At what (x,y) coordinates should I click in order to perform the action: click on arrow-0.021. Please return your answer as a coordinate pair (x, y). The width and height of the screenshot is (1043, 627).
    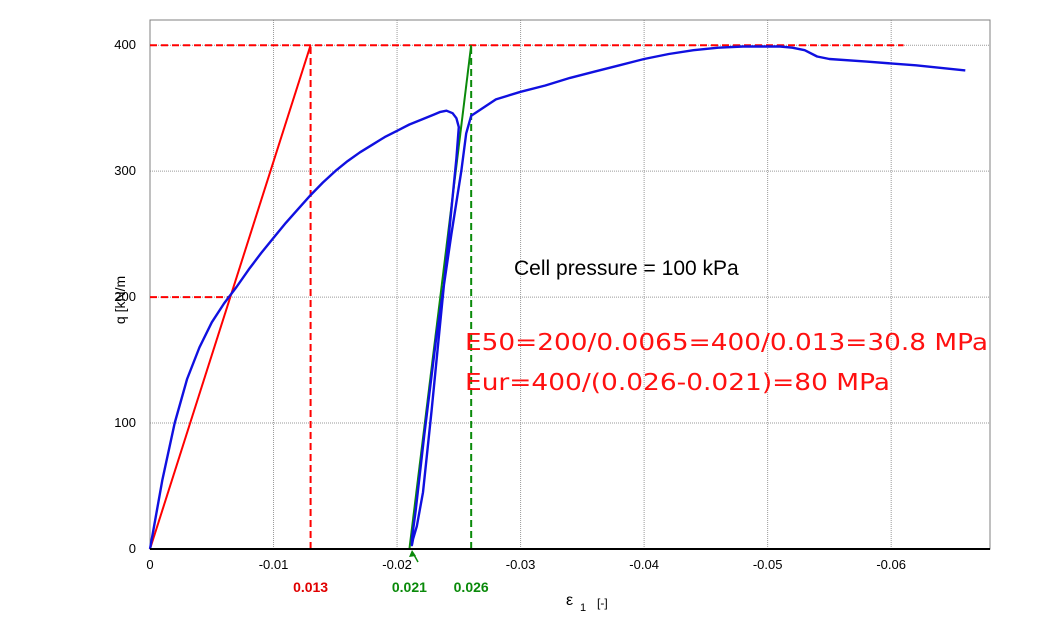
    Looking at the image, I should click on (414, 556).